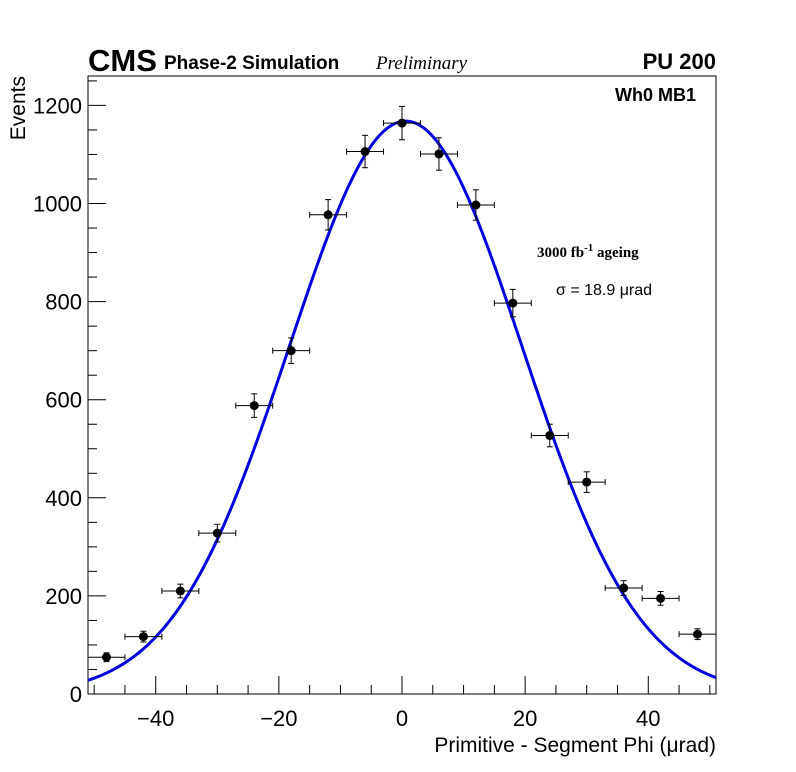  I want to click on x-axis-title: Primitive - Segment Phi (μrad), so click(575, 745).